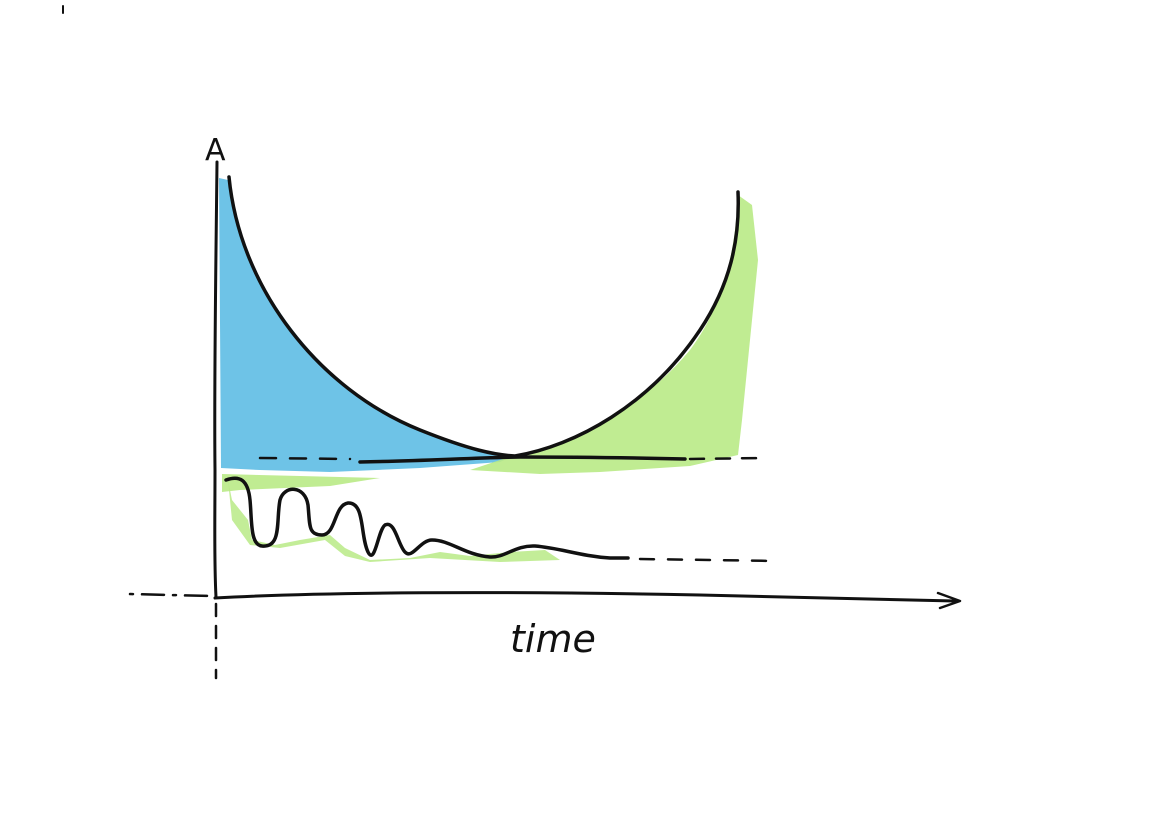 This screenshot has width=1163, height=823. Describe the element at coordinates (301, 483) in the screenshot. I see `green-under-band` at that location.